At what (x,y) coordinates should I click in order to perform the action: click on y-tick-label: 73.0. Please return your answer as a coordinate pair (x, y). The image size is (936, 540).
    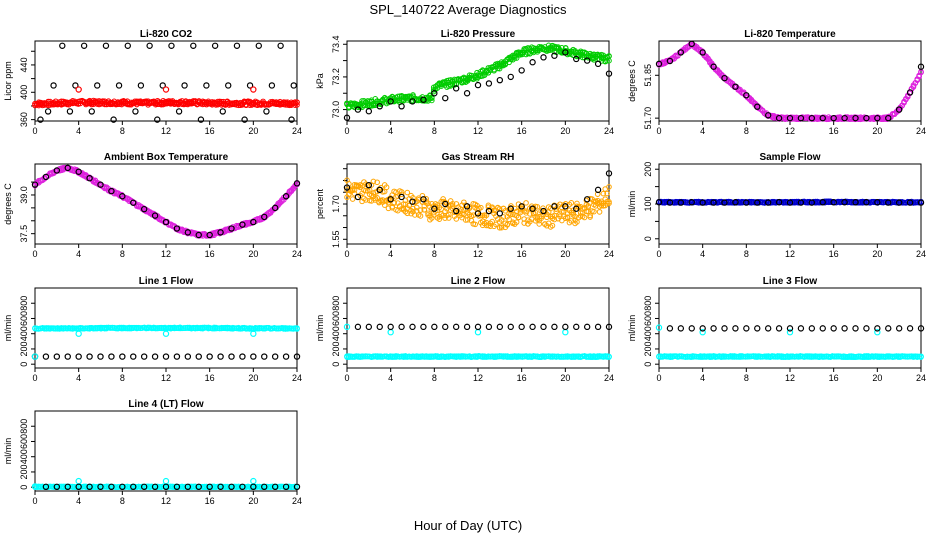
    Looking at the image, I should click on (336, 110).